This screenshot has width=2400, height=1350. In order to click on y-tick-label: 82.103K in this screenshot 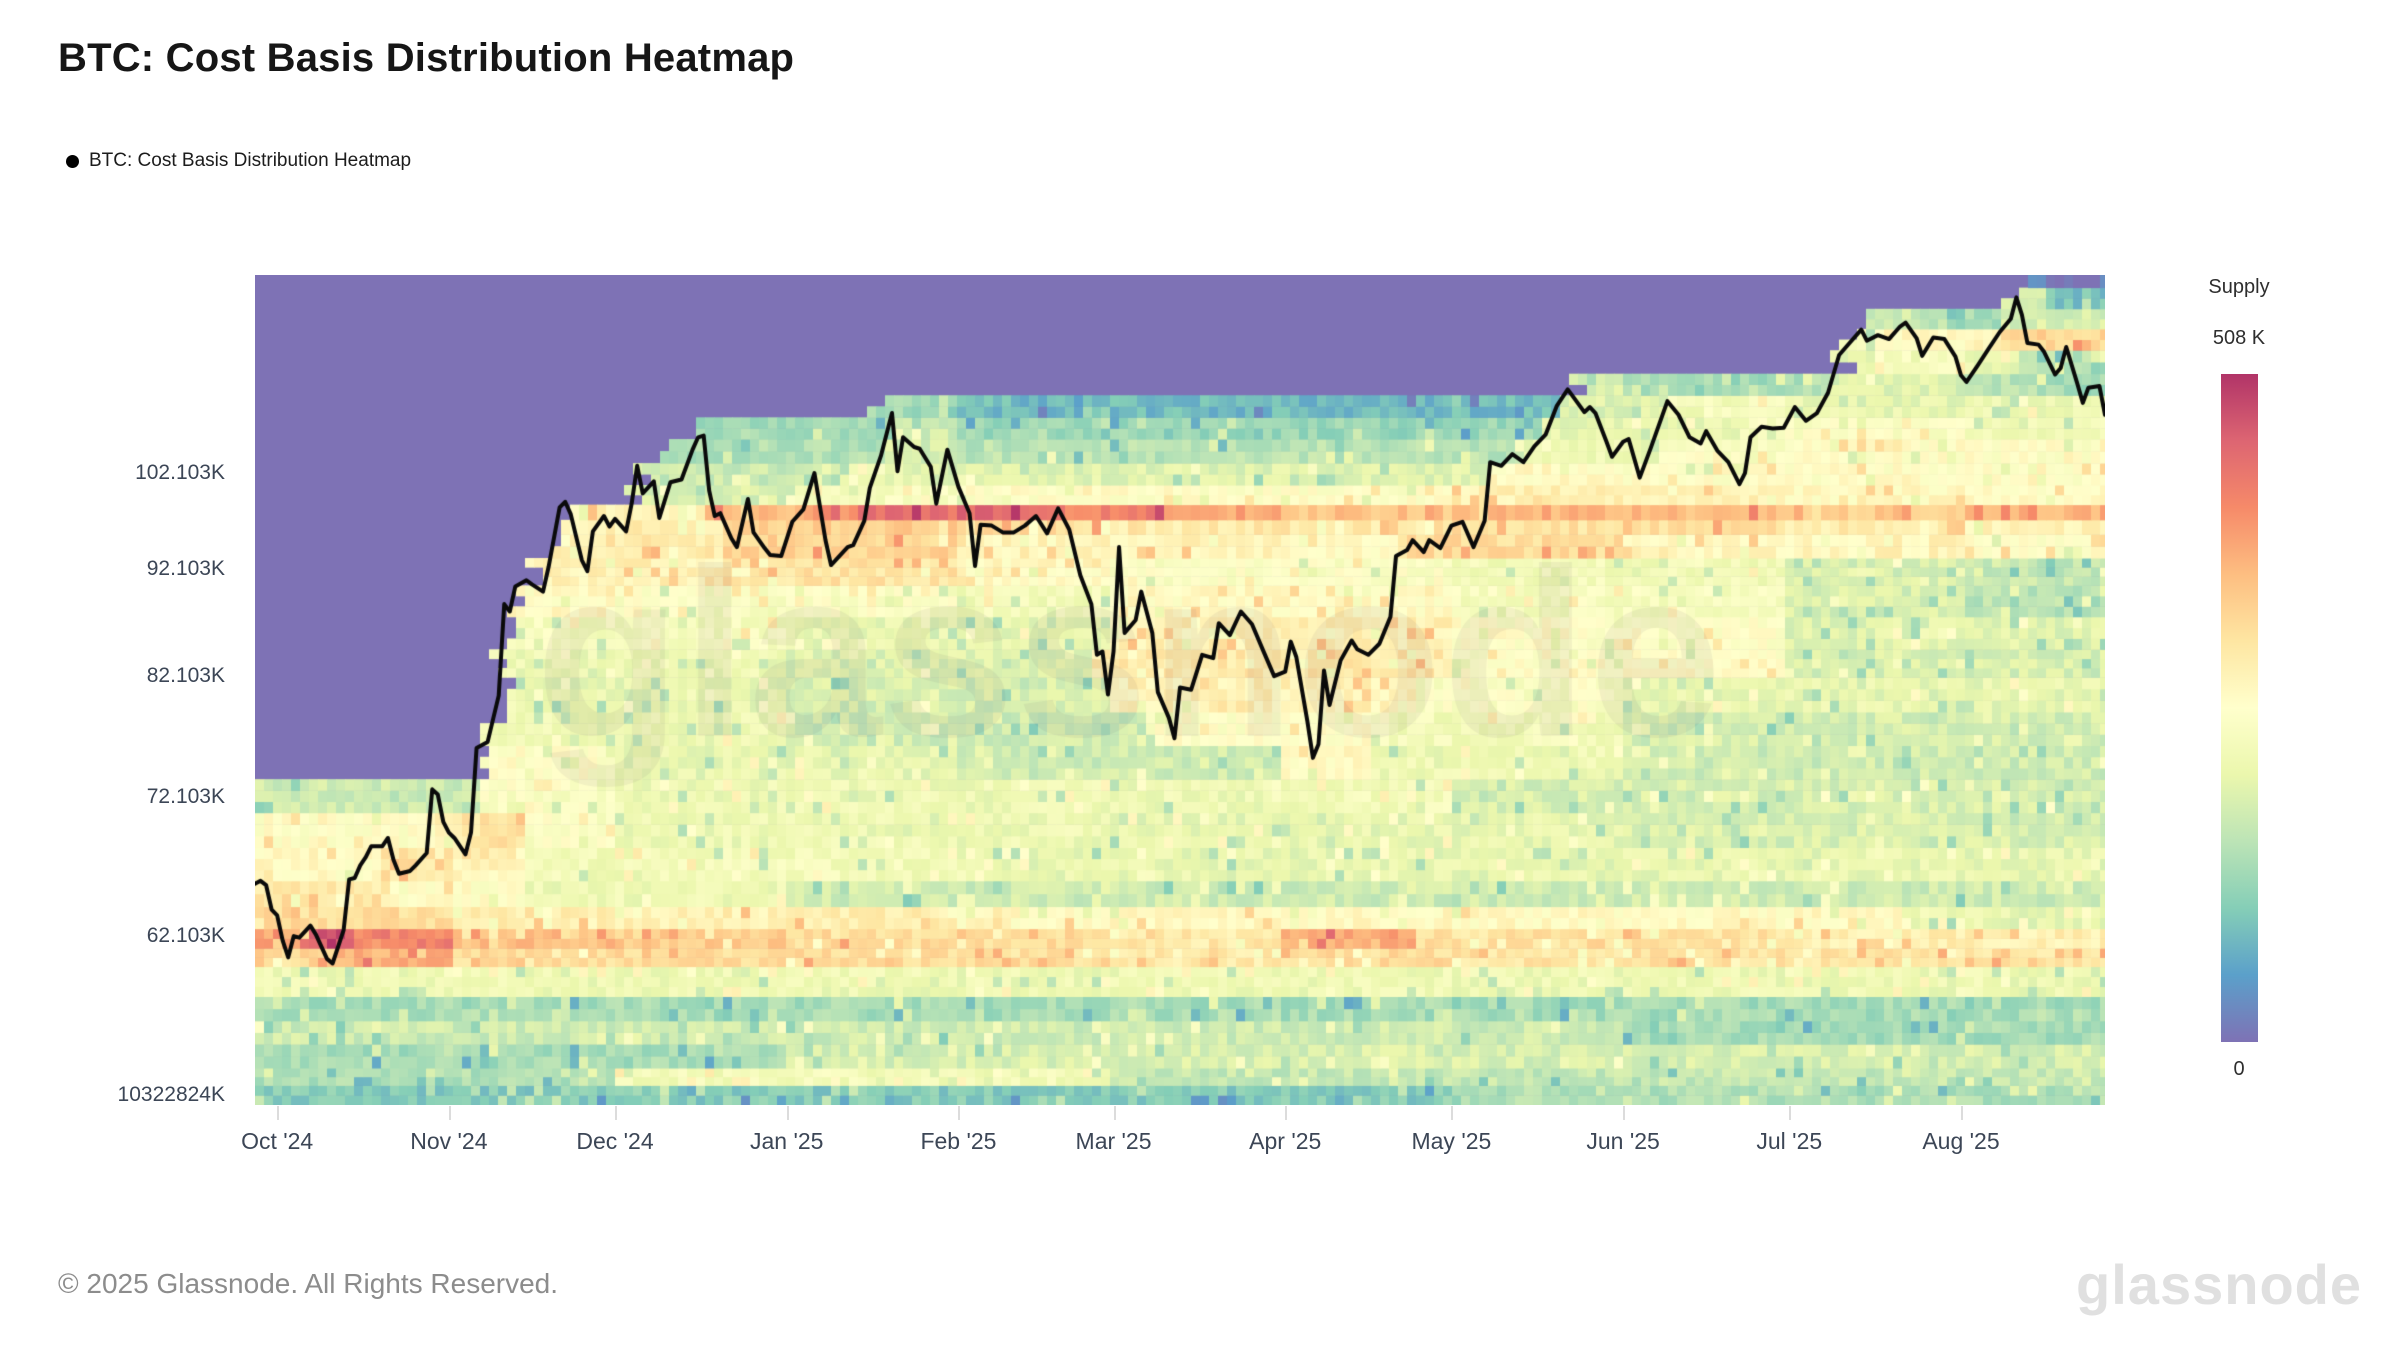, I will do `click(185, 676)`.